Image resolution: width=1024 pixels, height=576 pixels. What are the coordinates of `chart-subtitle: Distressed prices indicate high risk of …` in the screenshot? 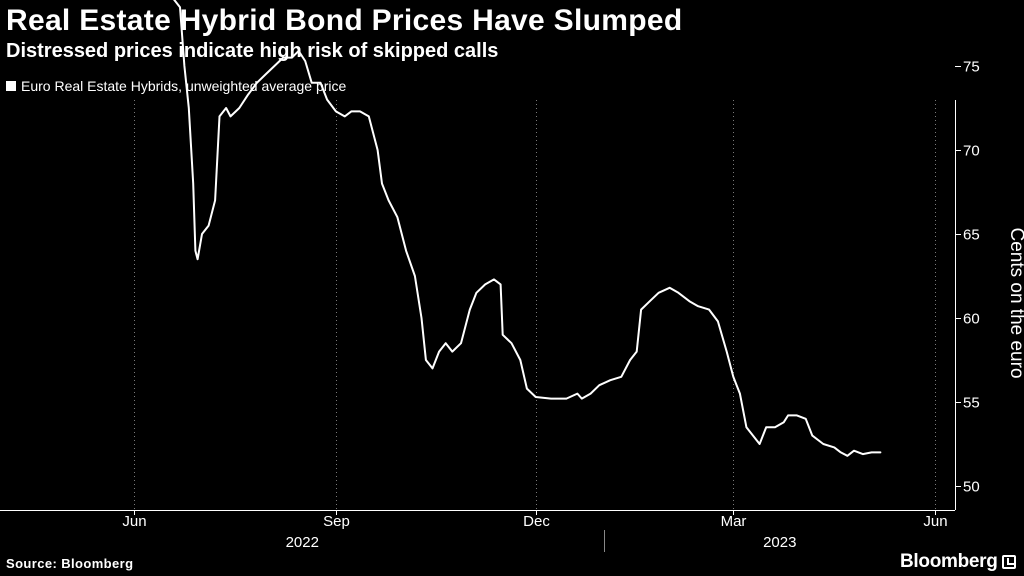 It's located at (252, 51).